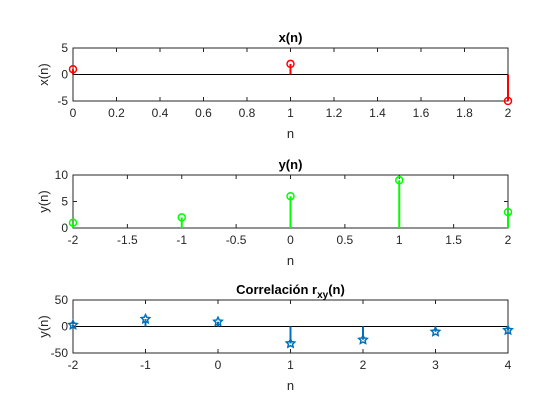  Describe the element at coordinates (291, 164) in the screenshot. I see `chart-title: y(n)` at that location.